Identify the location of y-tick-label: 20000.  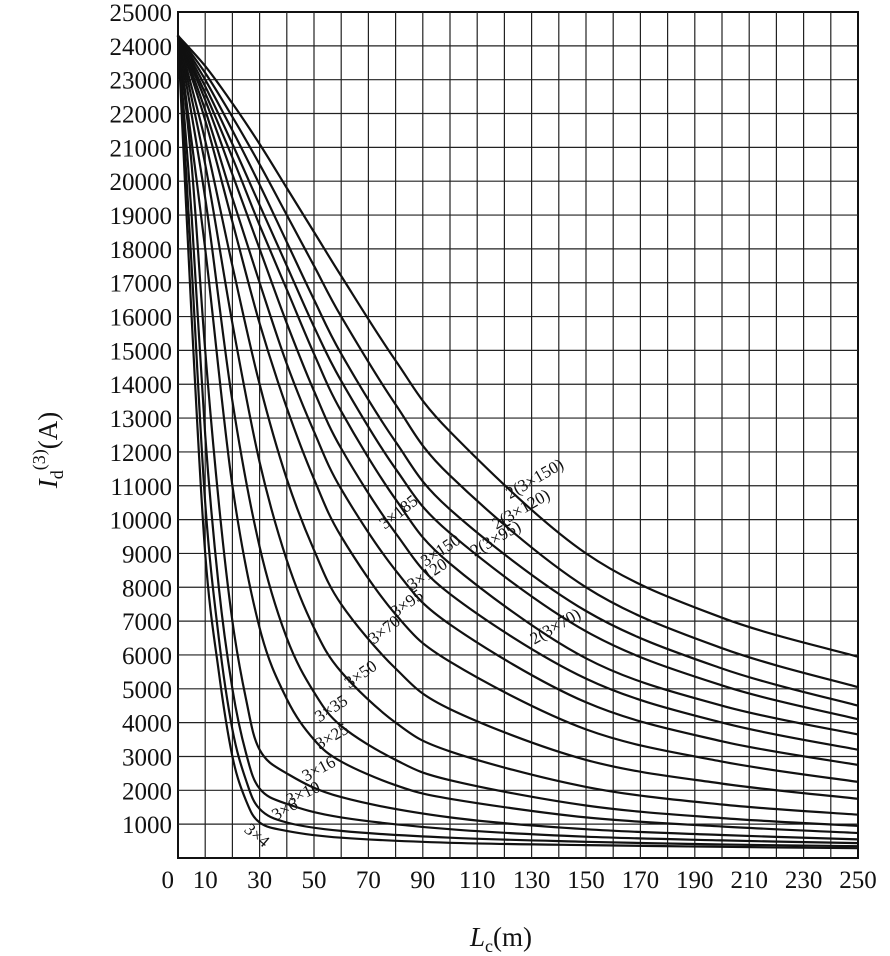
(141, 182).